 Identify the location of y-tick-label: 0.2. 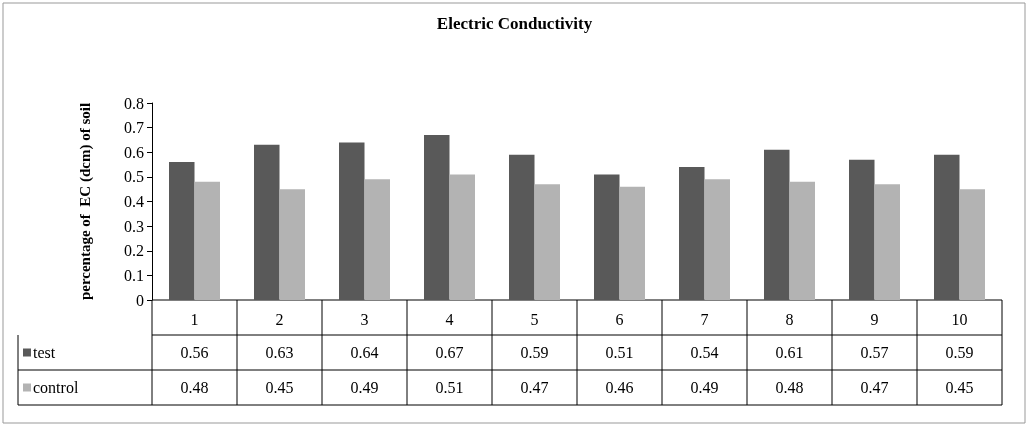
(134, 251).